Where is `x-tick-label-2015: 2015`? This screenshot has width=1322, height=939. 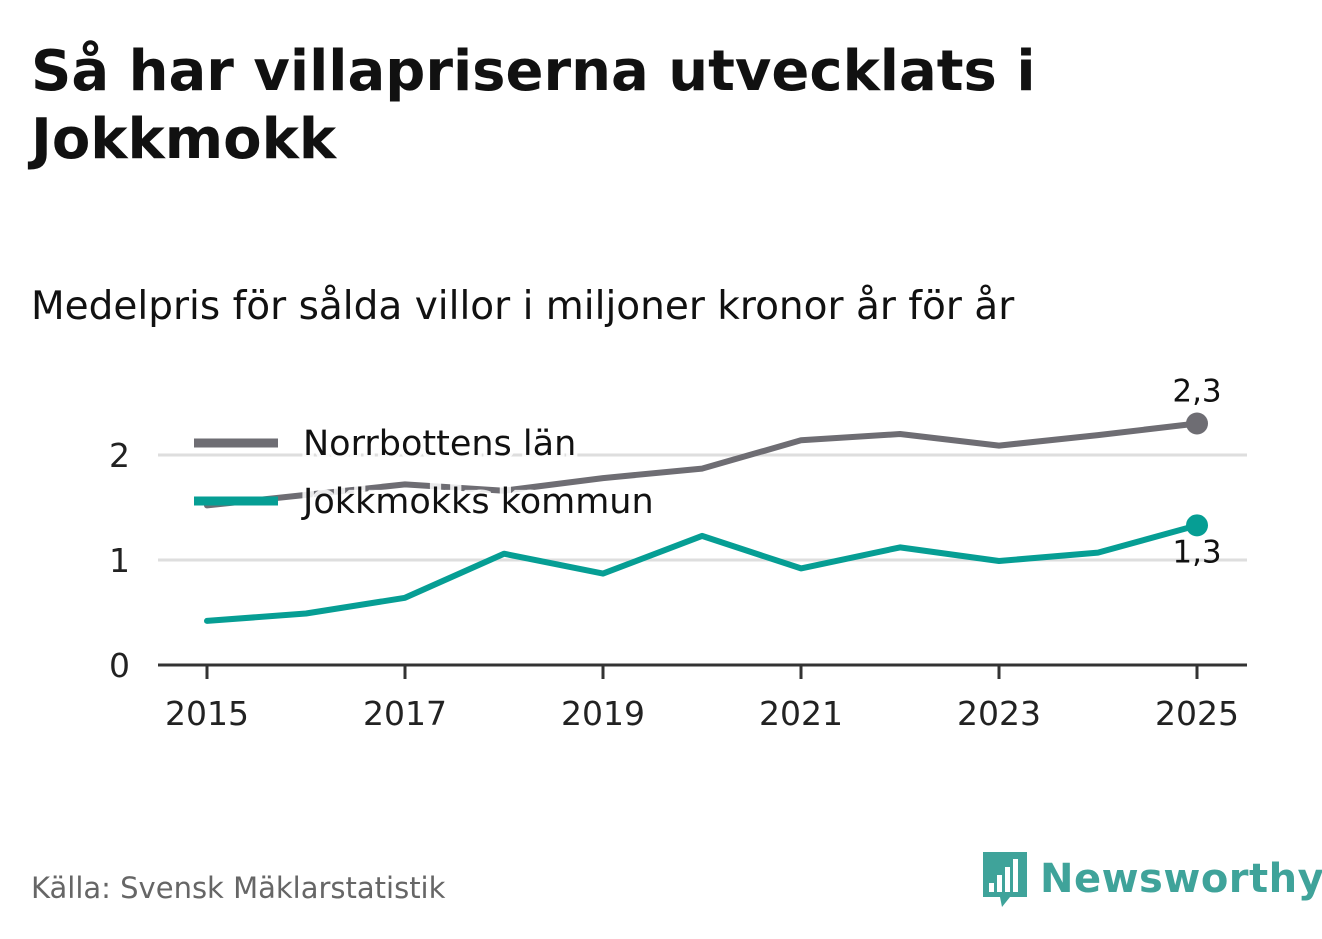 x-tick-label-2015: 2015 is located at coordinates (207, 713).